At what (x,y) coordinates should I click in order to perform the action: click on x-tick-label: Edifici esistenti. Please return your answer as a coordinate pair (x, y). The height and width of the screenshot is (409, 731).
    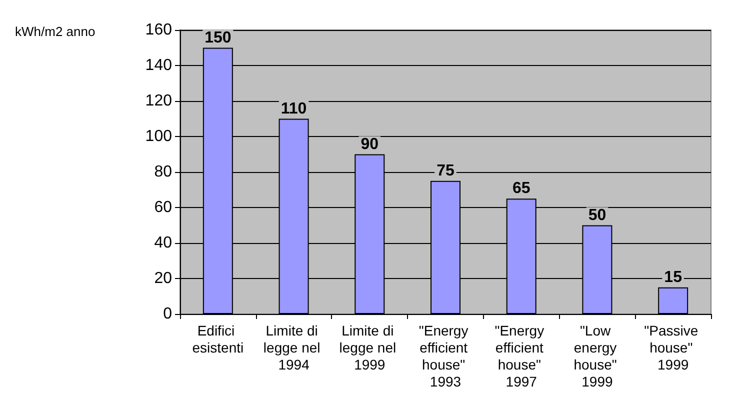
    Looking at the image, I should click on (218, 339).